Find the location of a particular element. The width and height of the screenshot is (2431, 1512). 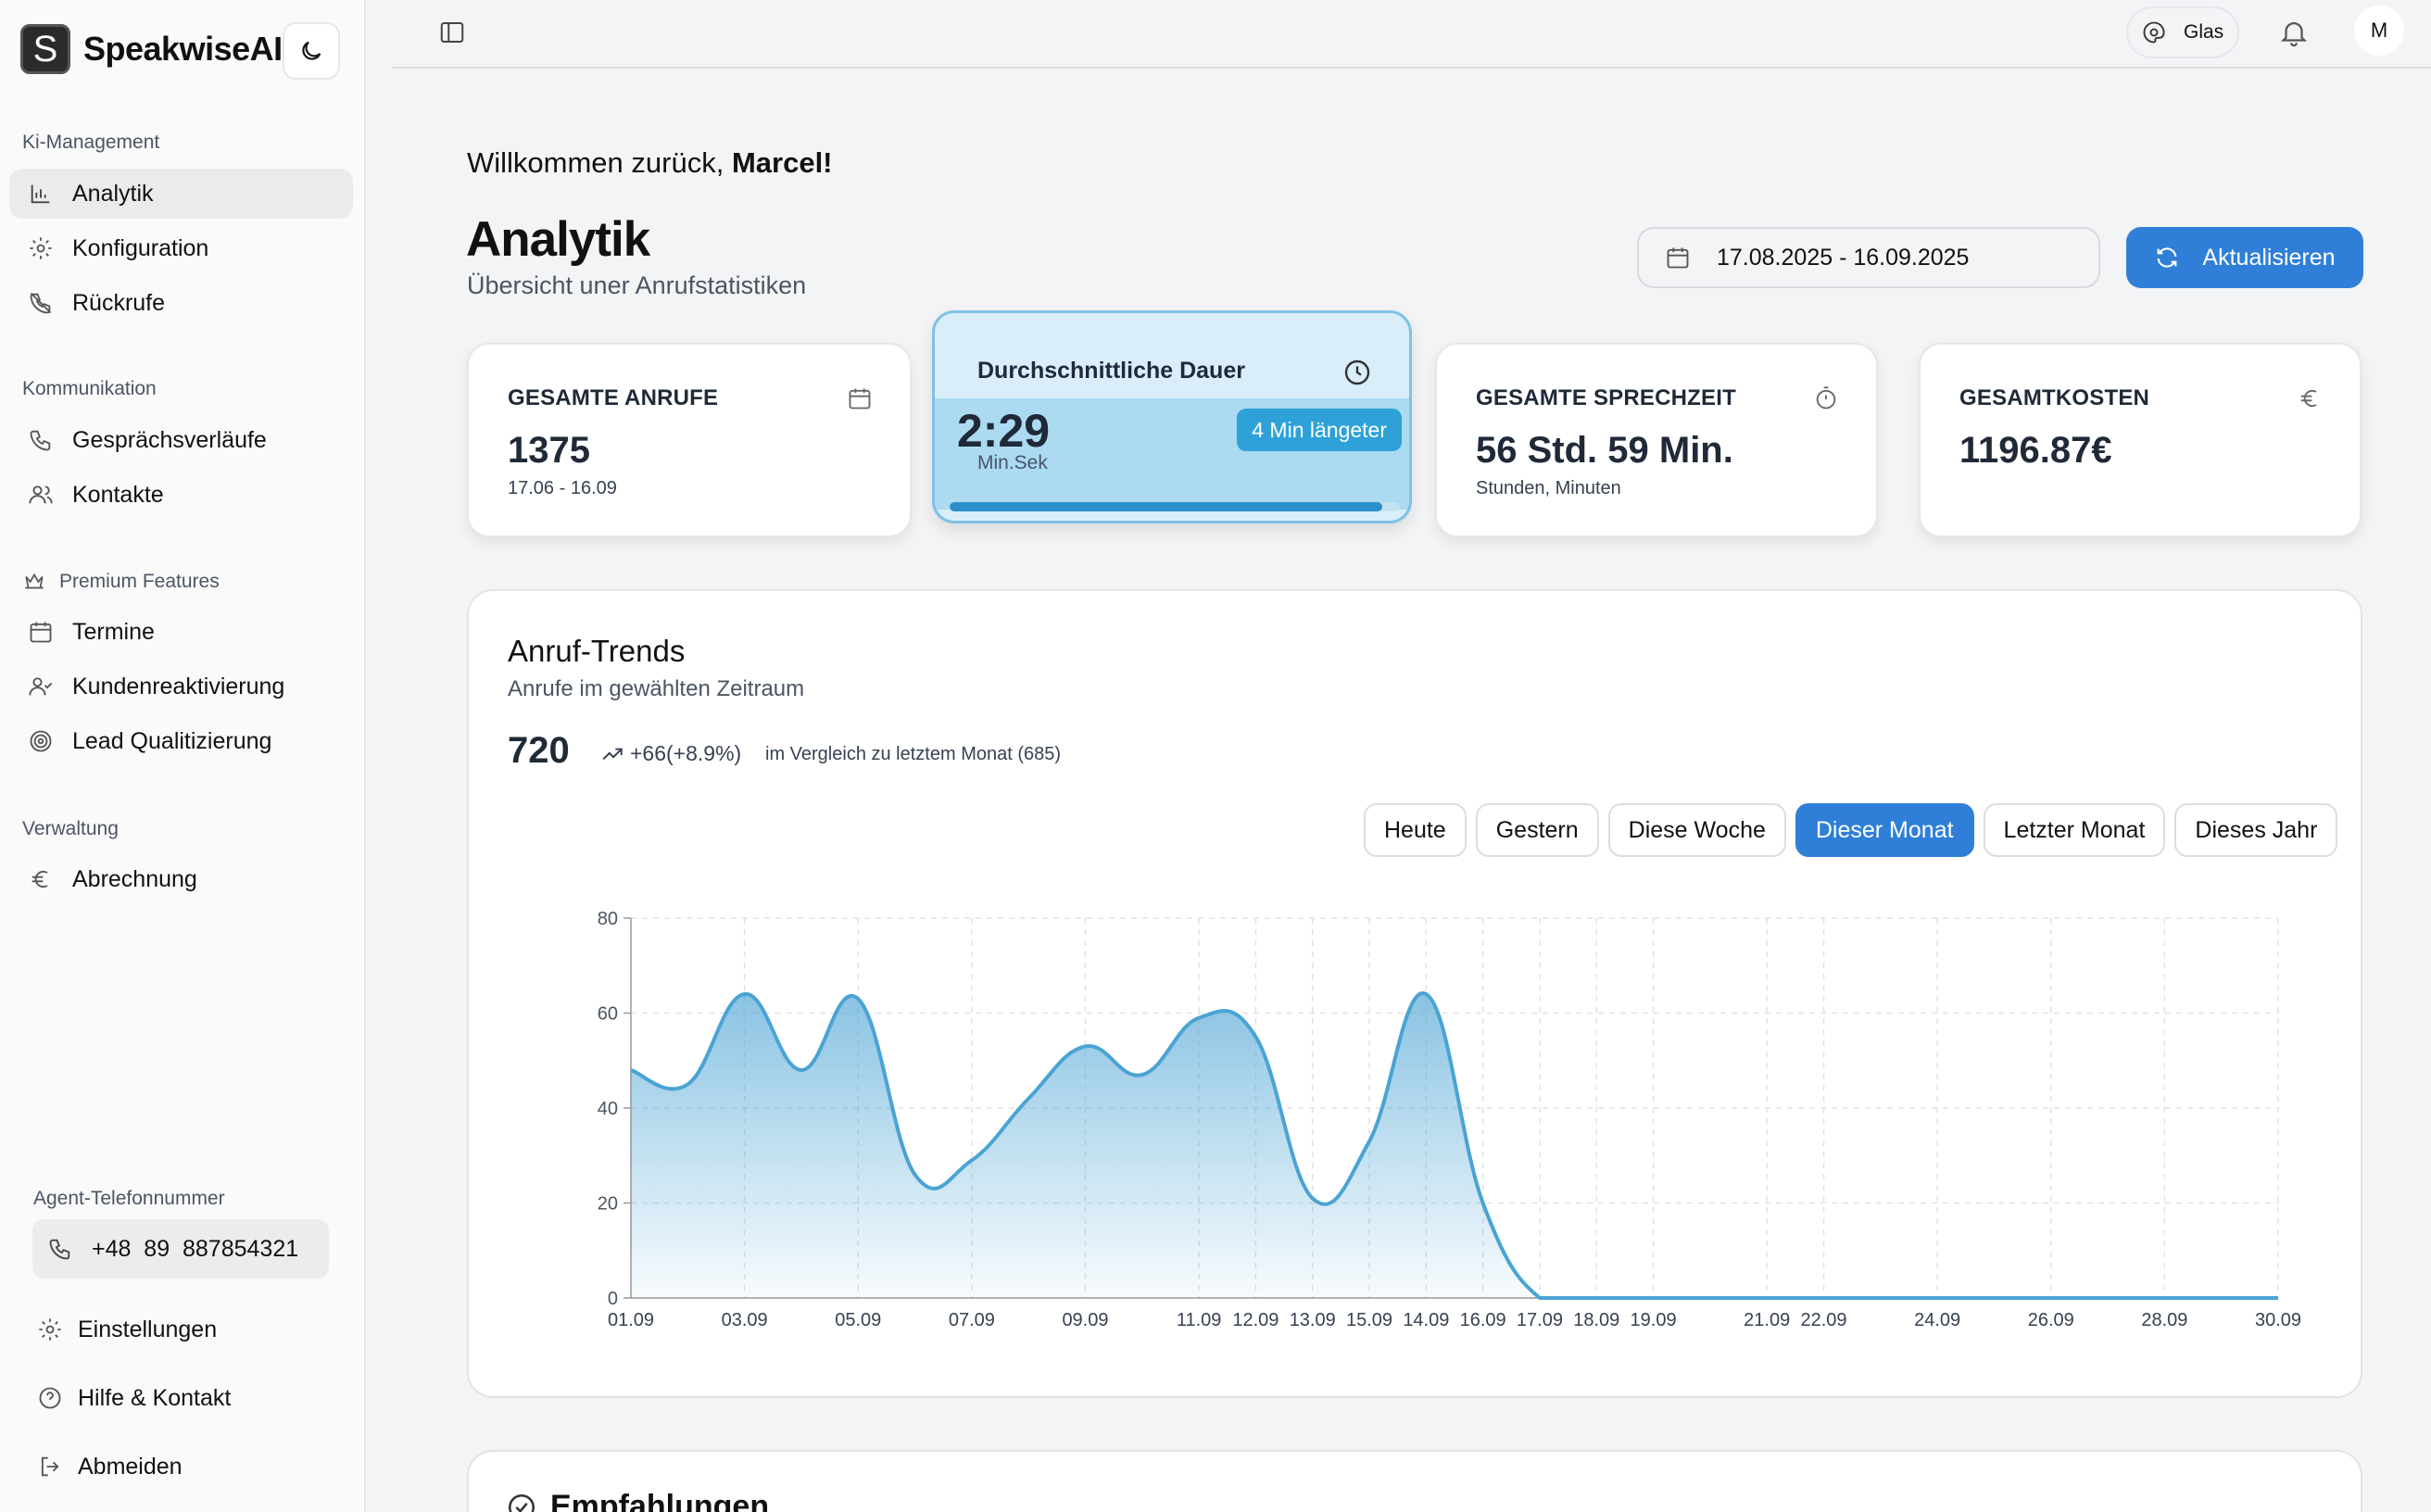

bell-icon is located at coordinates (2294, 32).